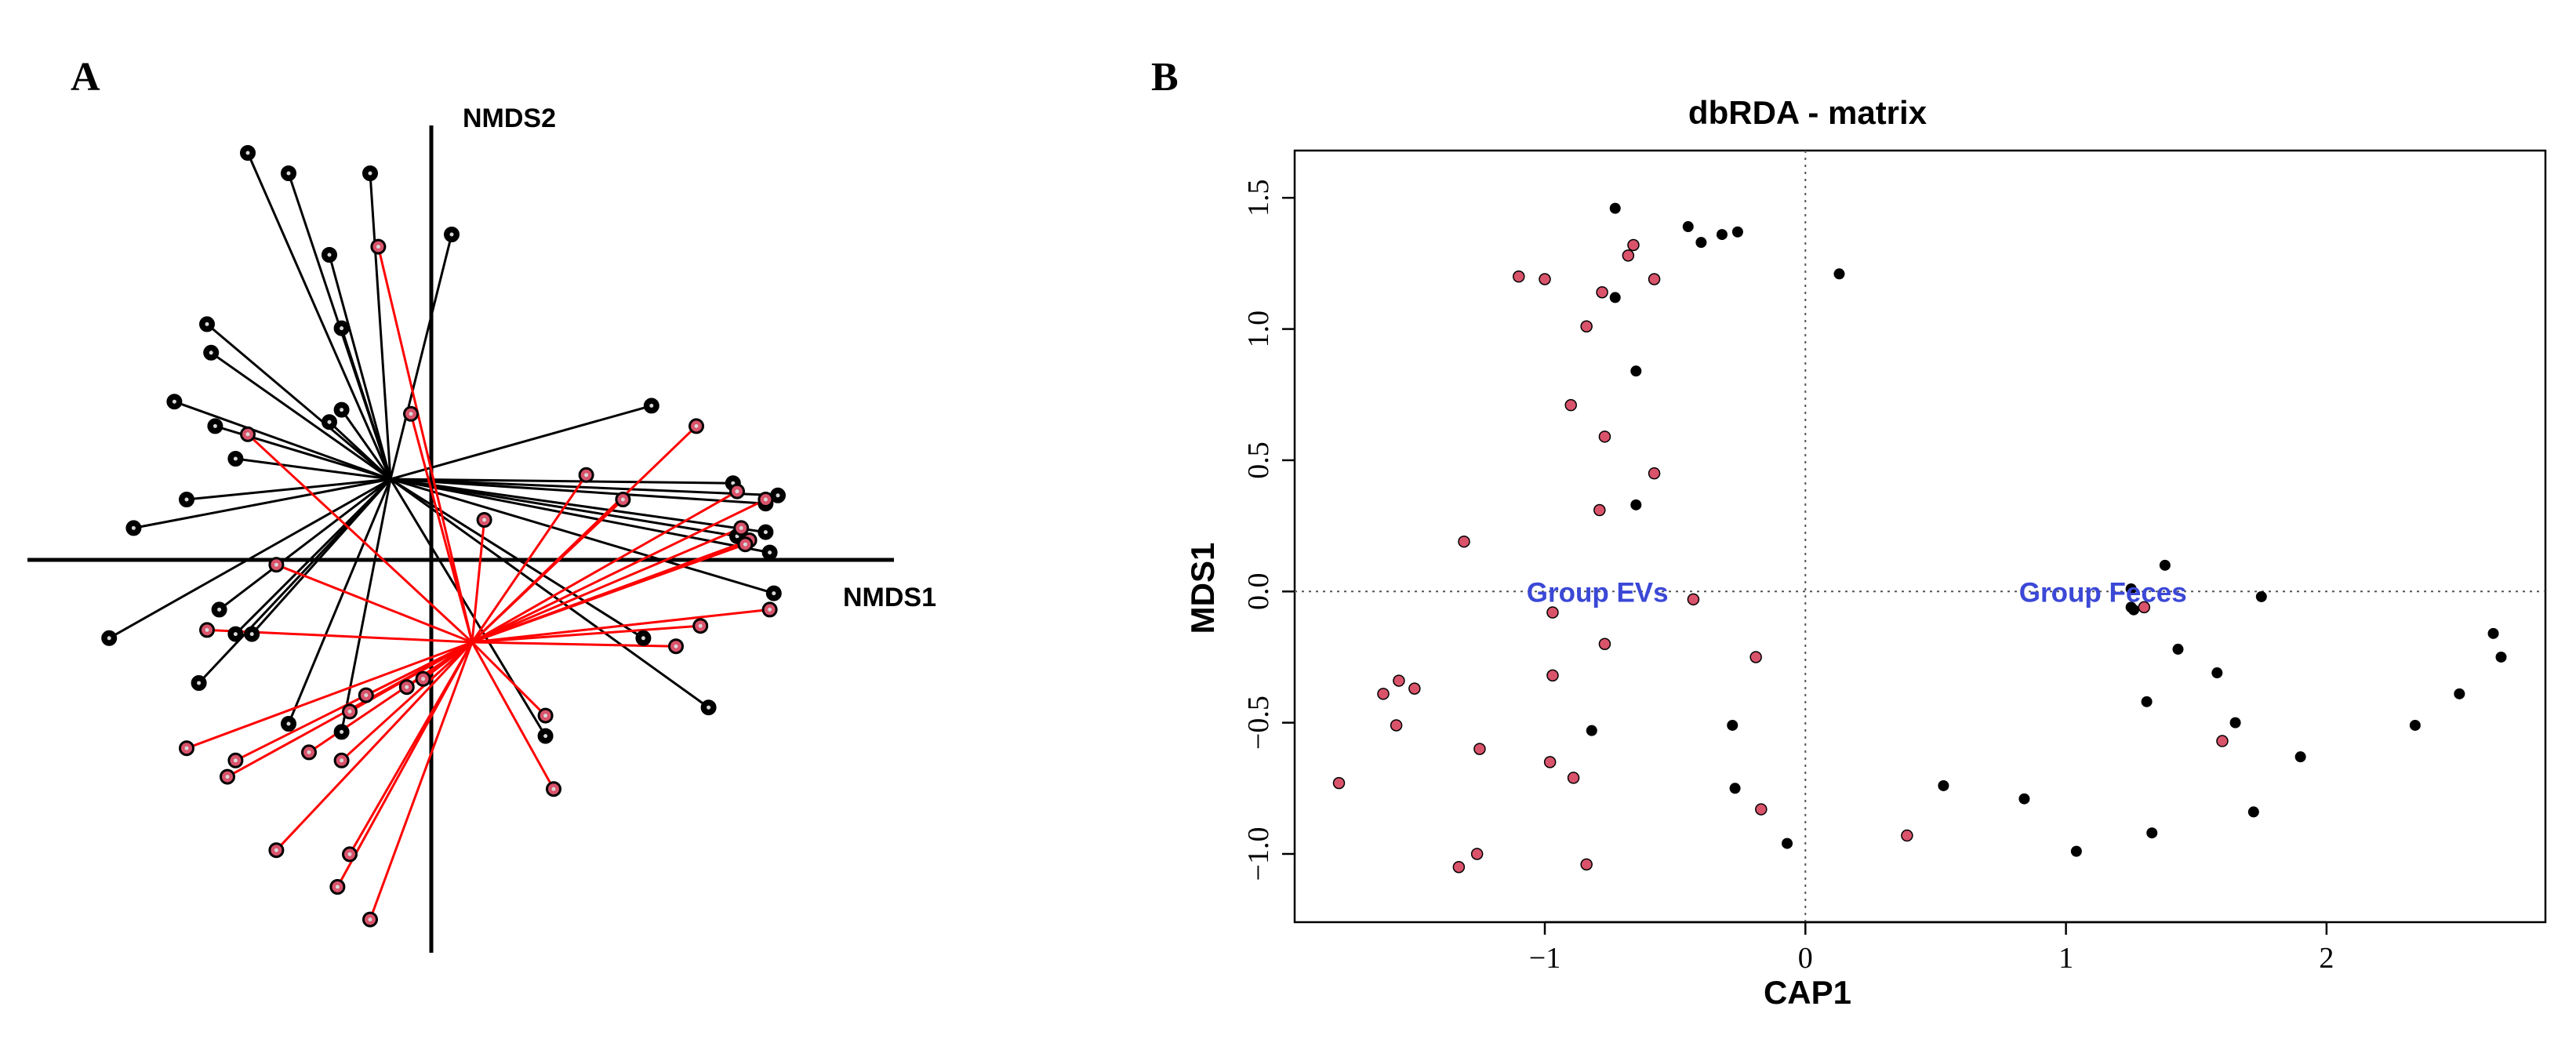  I want to click on nmds2-axis-label: NMDS2, so click(509, 119).